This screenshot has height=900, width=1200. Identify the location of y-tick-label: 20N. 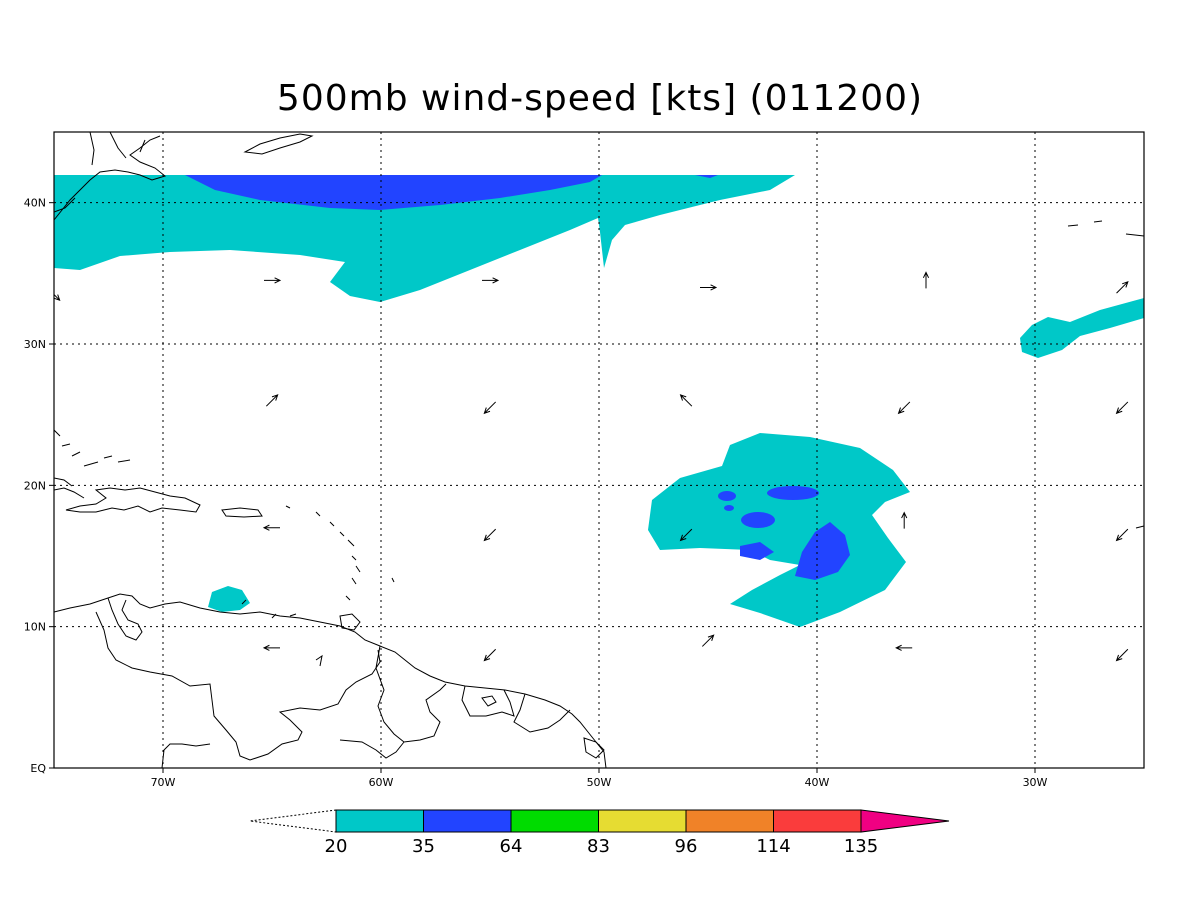
(35, 485).